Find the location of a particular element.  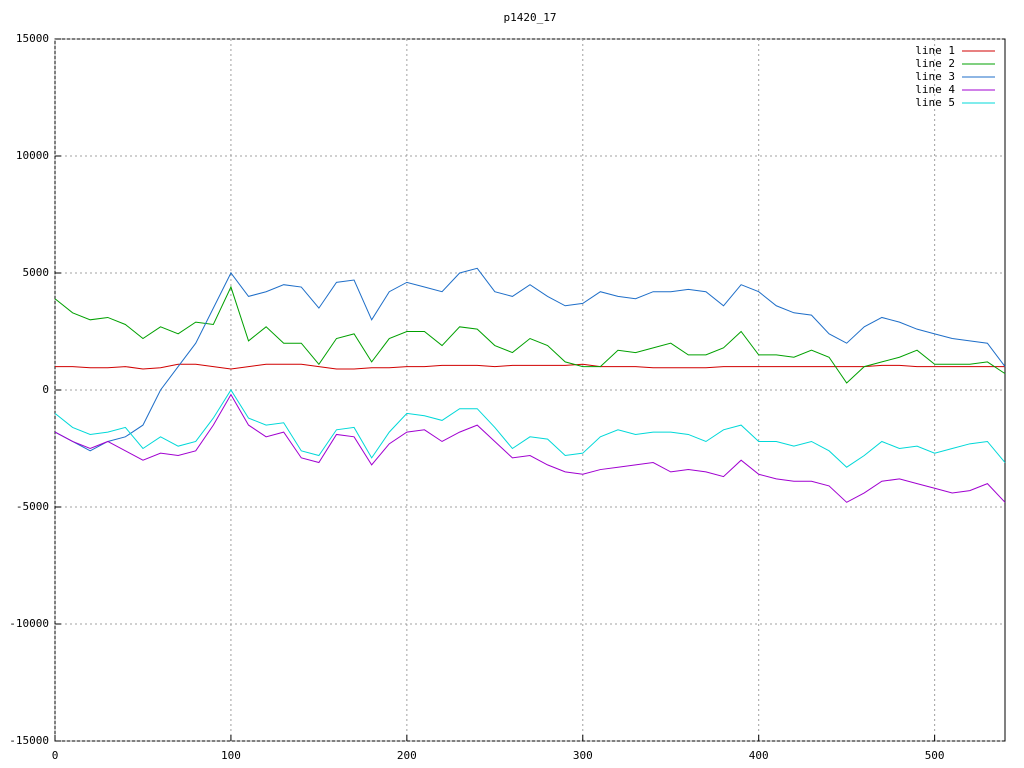

y-tick-label: 15000 is located at coordinates (32, 38).